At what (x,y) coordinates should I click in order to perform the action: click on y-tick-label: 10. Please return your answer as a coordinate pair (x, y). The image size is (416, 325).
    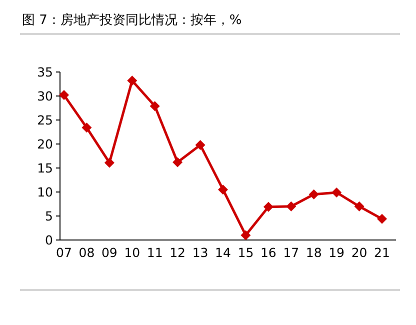
    Looking at the image, I should click on (45, 192).